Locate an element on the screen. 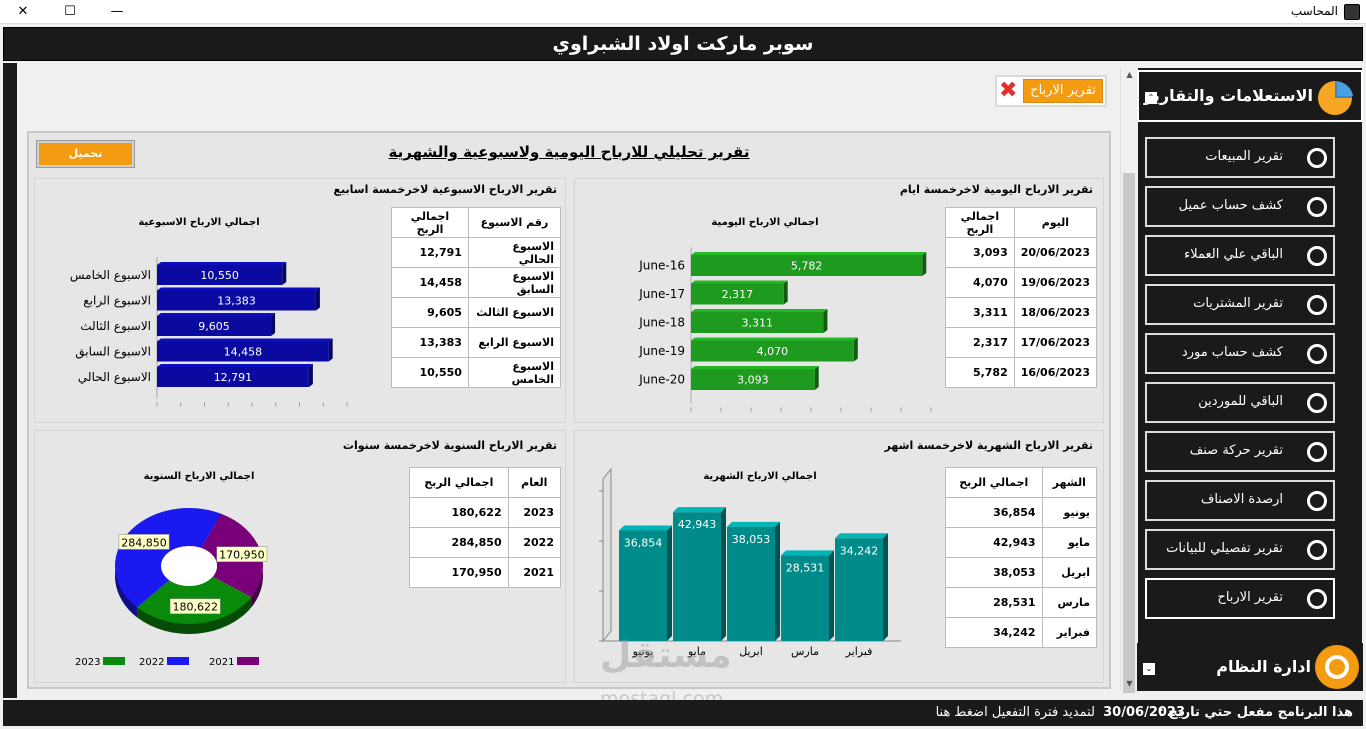 This screenshot has width=1366, height=729. monthly-chart-title: اجمالي الارباح الشهرية is located at coordinates (759, 476).